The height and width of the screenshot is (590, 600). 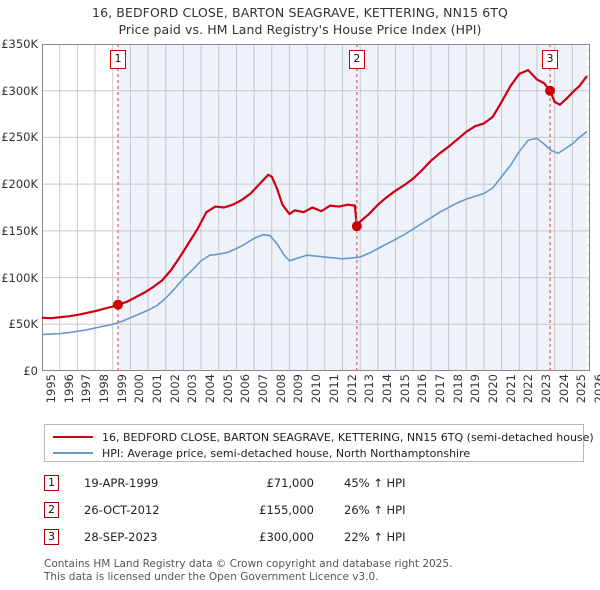 What do you see at coordinates (245, 389) in the screenshot?
I see `x-axis-tick-label: 2006` at bounding box center [245, 389].